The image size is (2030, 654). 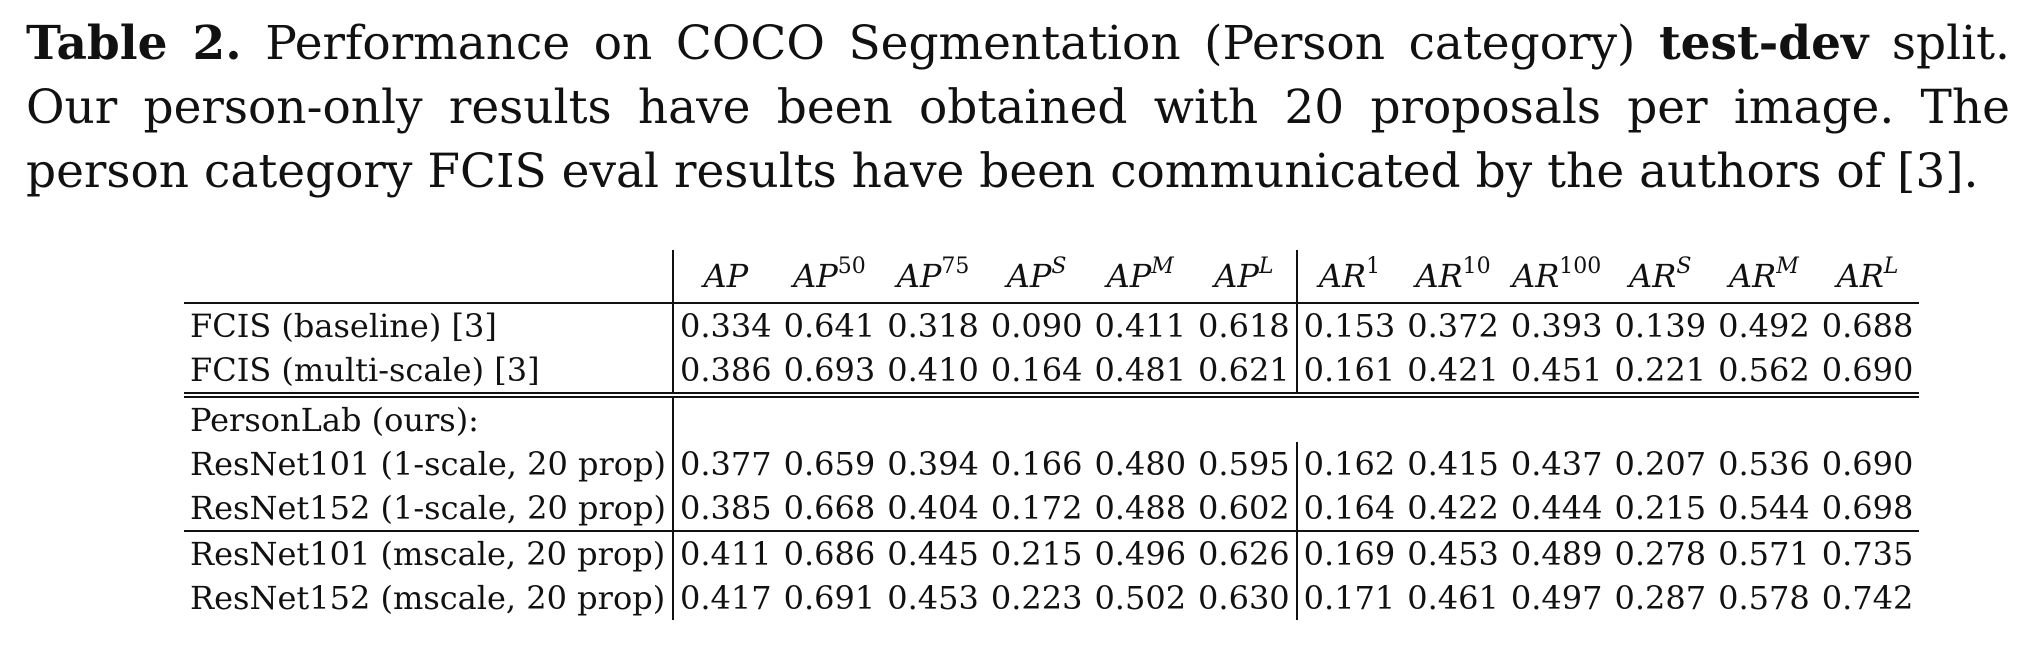 What do you see at coordinates (1140, 277) in the screenshot?
I see `header-apm: APM` at bounding box center [1140, 277].